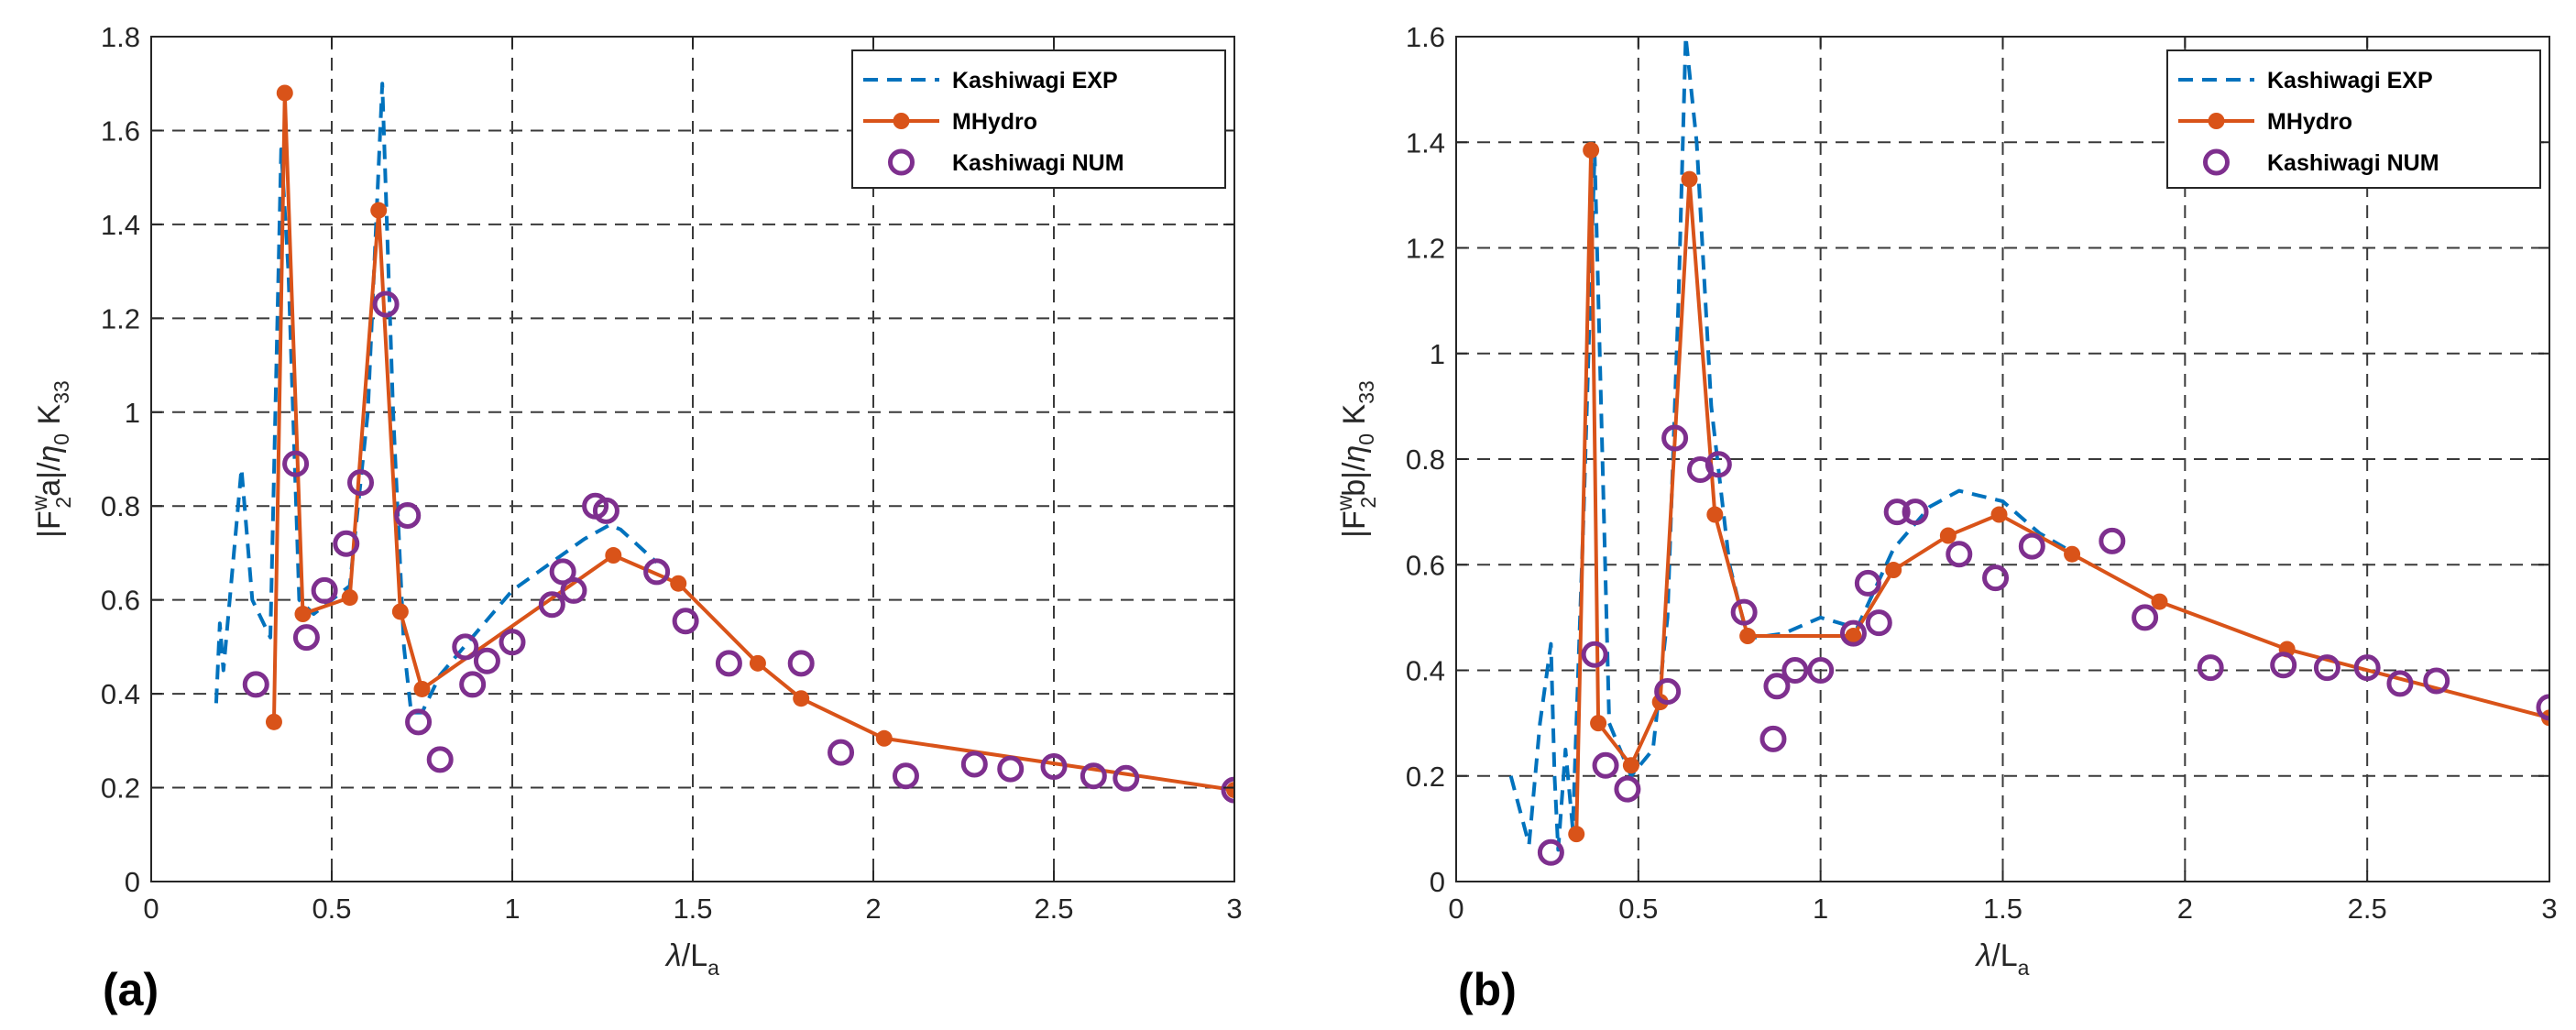 Image resolution: width=2576 pixels, height=1030 pixels. I want to click on x-tick-label: 0.5, so click(1638, 909).